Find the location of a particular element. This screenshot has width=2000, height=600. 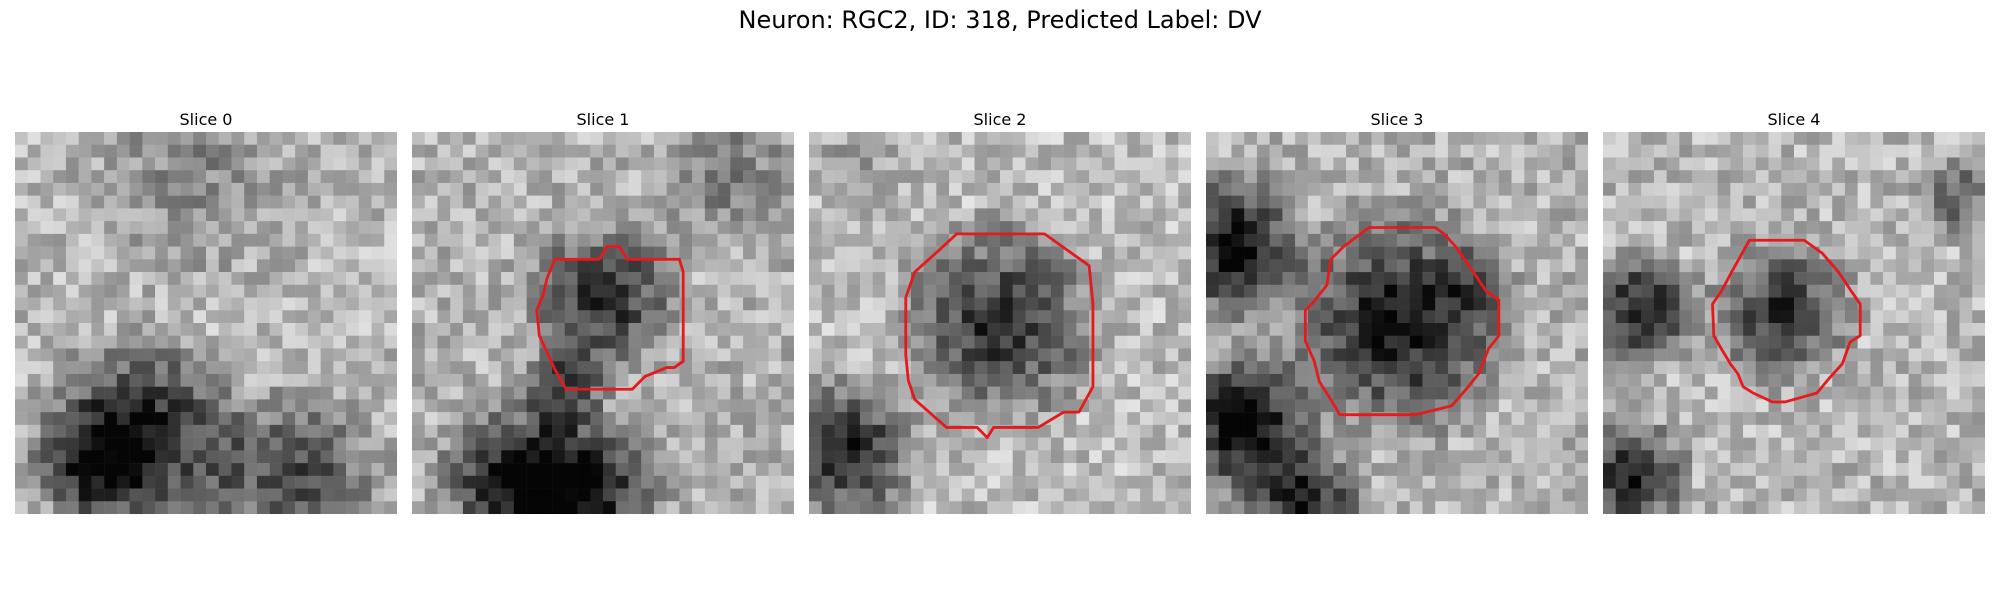

slice-panel-3: Slice 3 is located at coordinates (1397, 311).